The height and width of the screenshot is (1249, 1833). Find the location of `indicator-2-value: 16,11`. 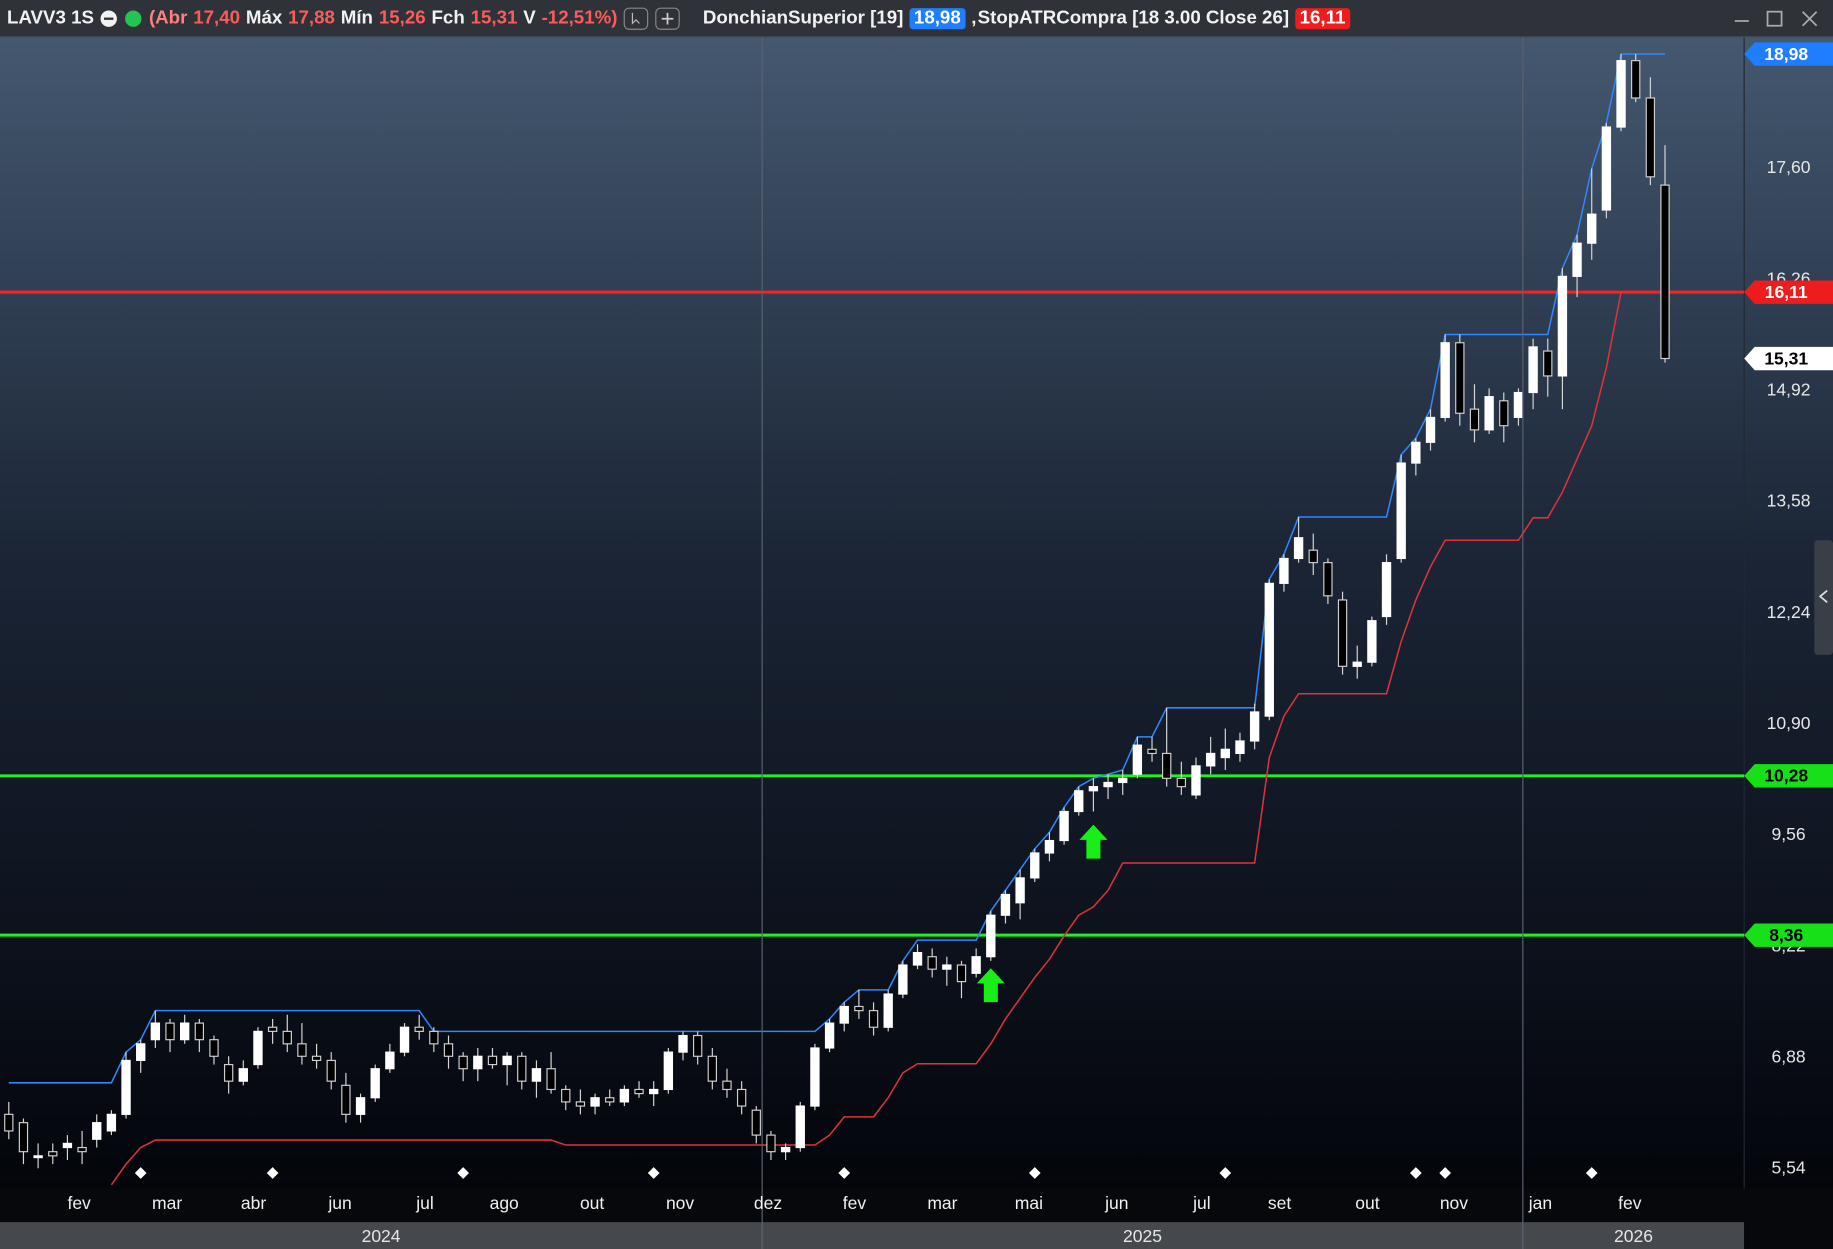

indicator-2-value: 16,11 is located at coordinates (1322, 18).